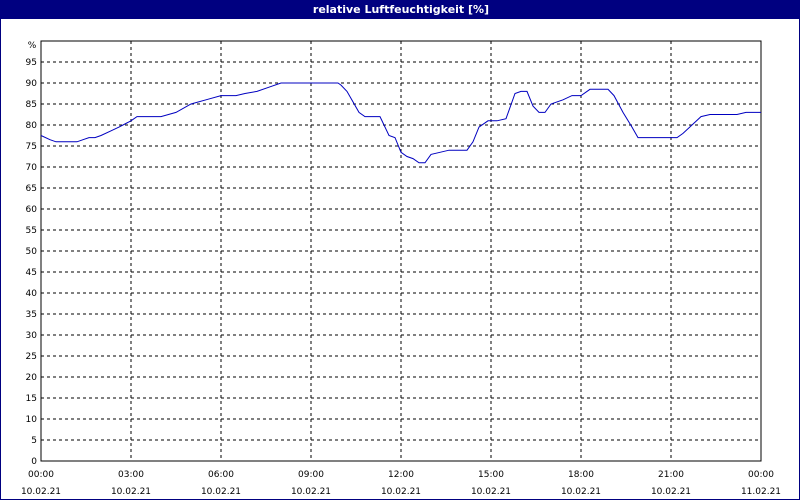 The image size is (800, 501). What do you see at coordinates (32, 262) in the screenshot?
I see `y-axis-labels: 0 5 10 15 20 25 30 35 40 45 50 55 60 65 70 75 80 85 90 95` at bounding box center [32, 262].